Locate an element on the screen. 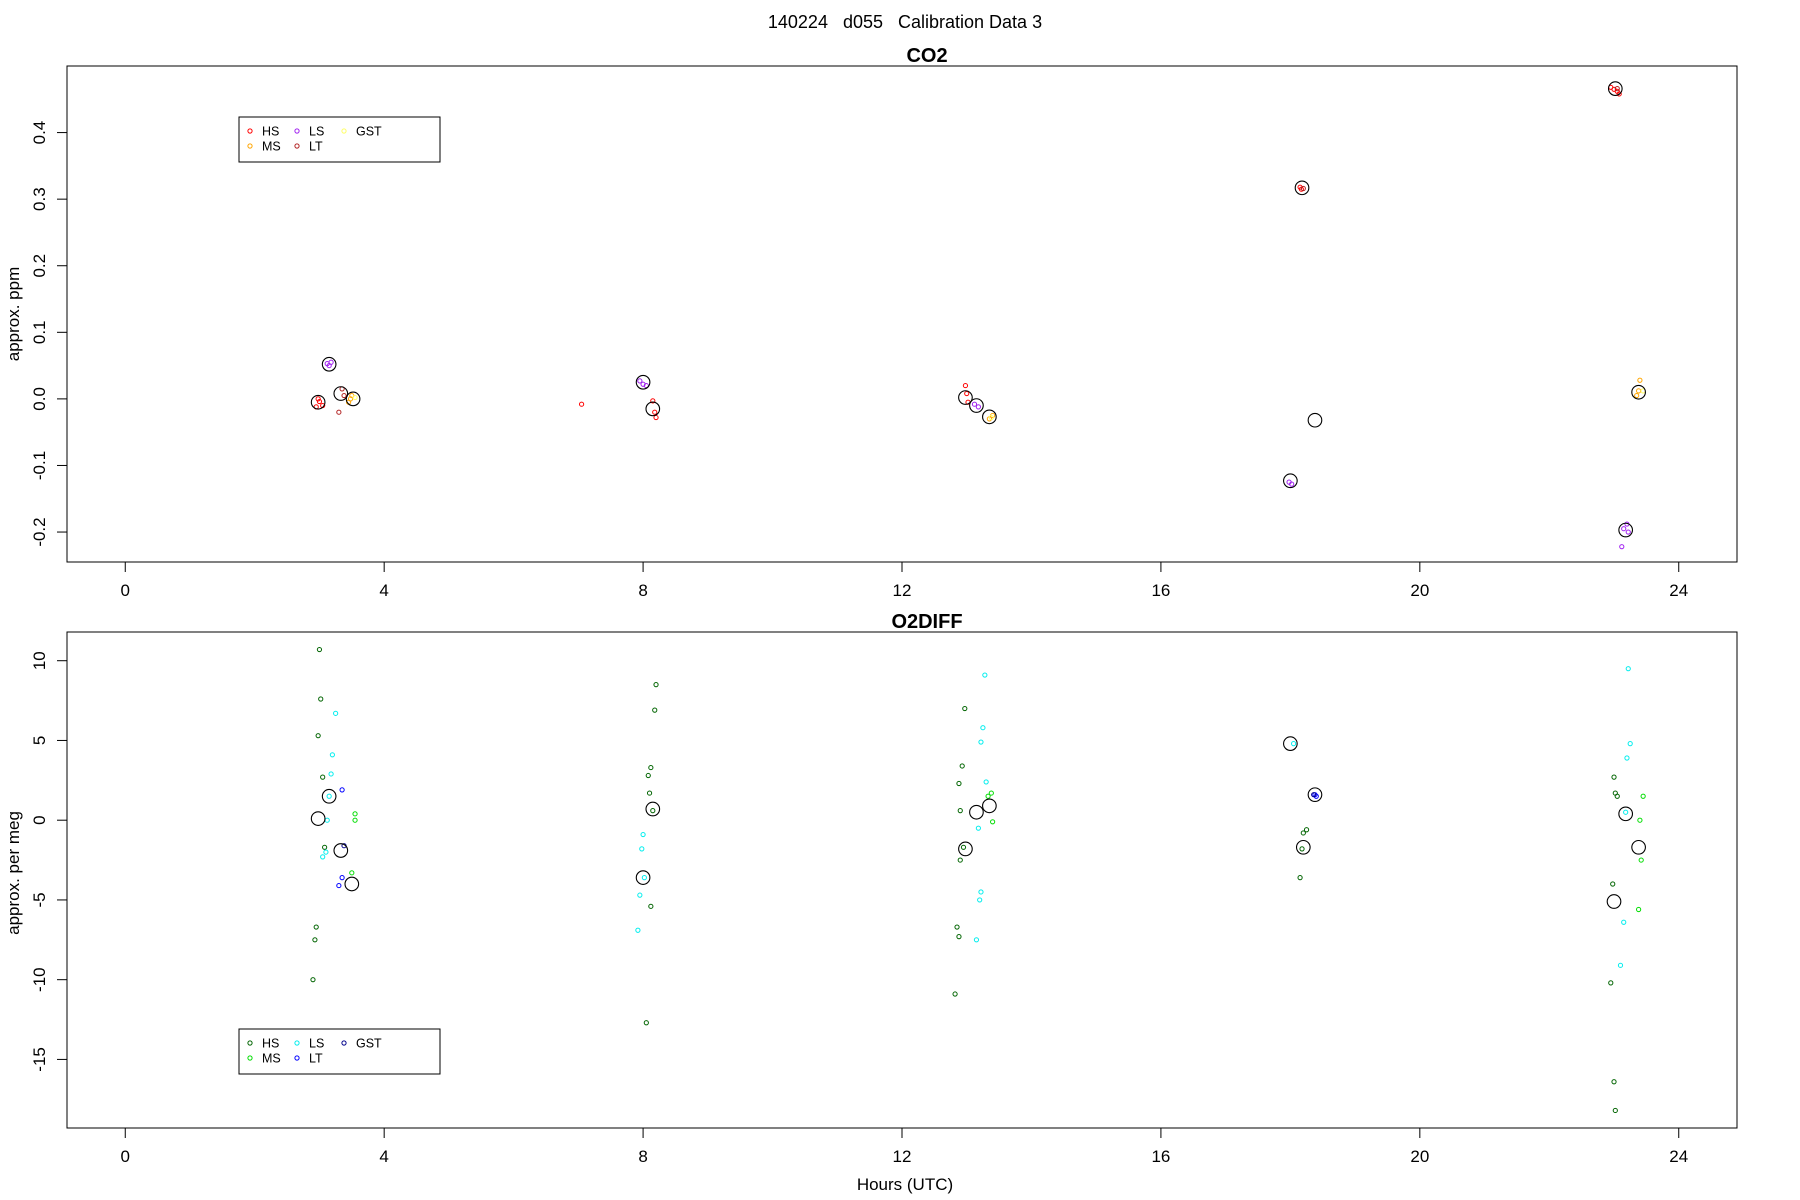  o2diff-legend-label-lt: LT is located at coordinates (316, 1059).